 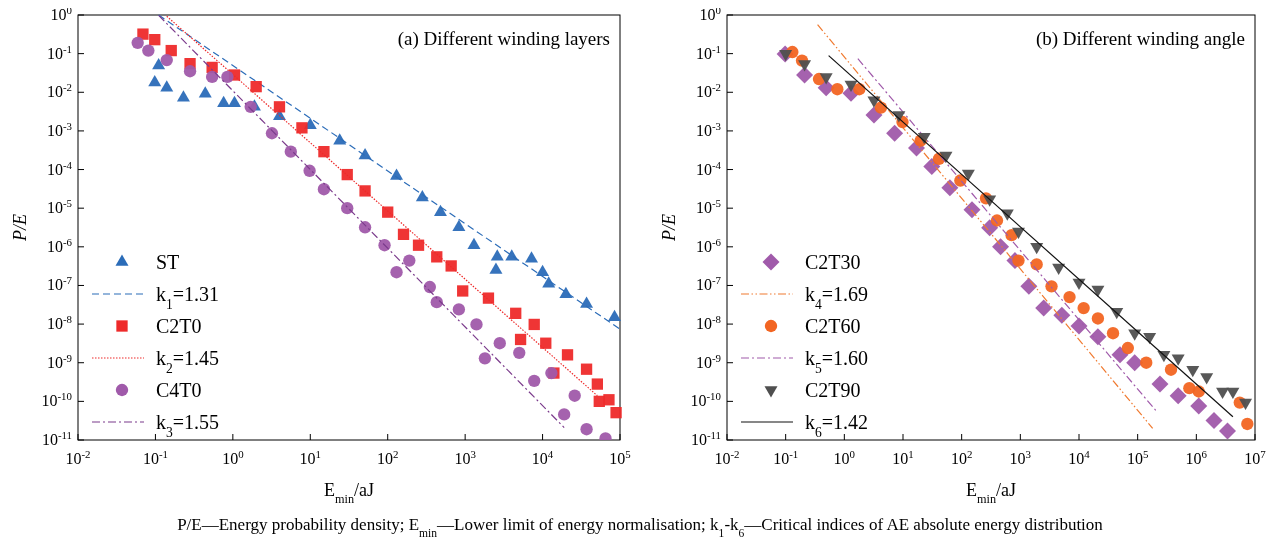 I want to click on x-tick-label: 10$^{6}$, so click(x=1196, y=457).